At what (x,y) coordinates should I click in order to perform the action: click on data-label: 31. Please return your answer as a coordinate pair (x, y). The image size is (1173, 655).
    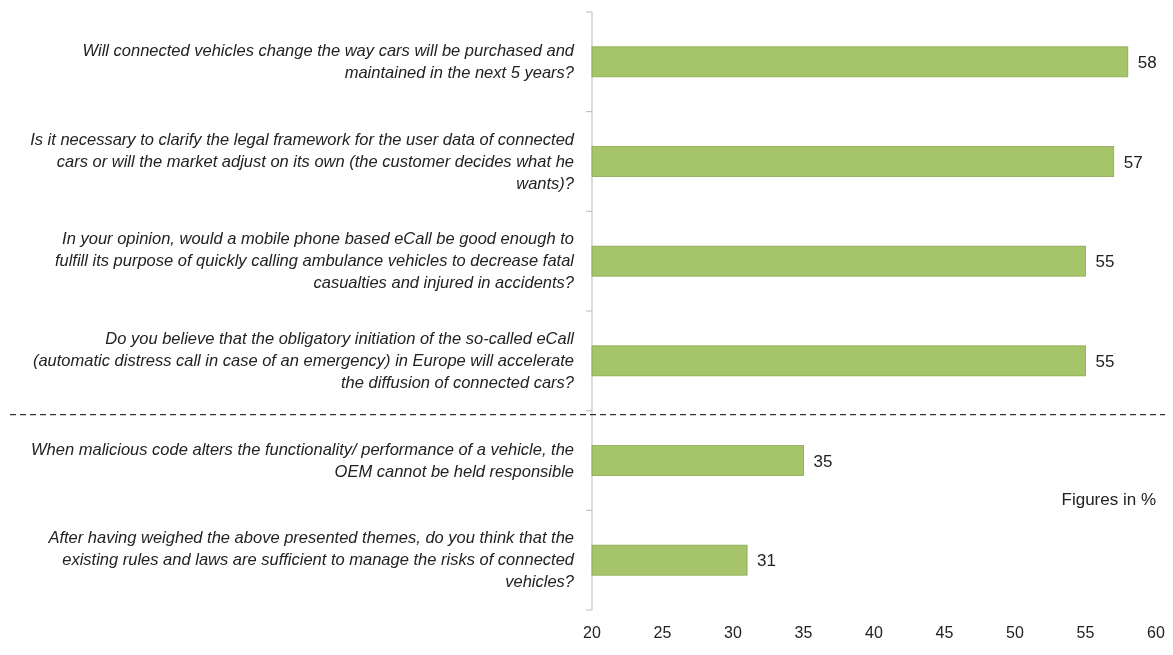
    Looking at the image, I should click on (767, 561).